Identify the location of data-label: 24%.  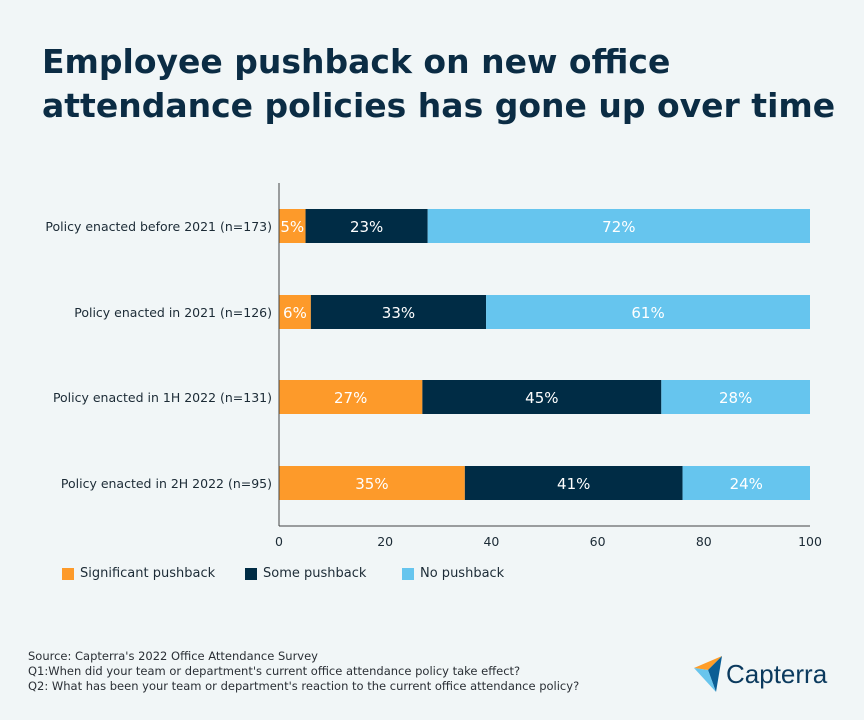
(746, 484).